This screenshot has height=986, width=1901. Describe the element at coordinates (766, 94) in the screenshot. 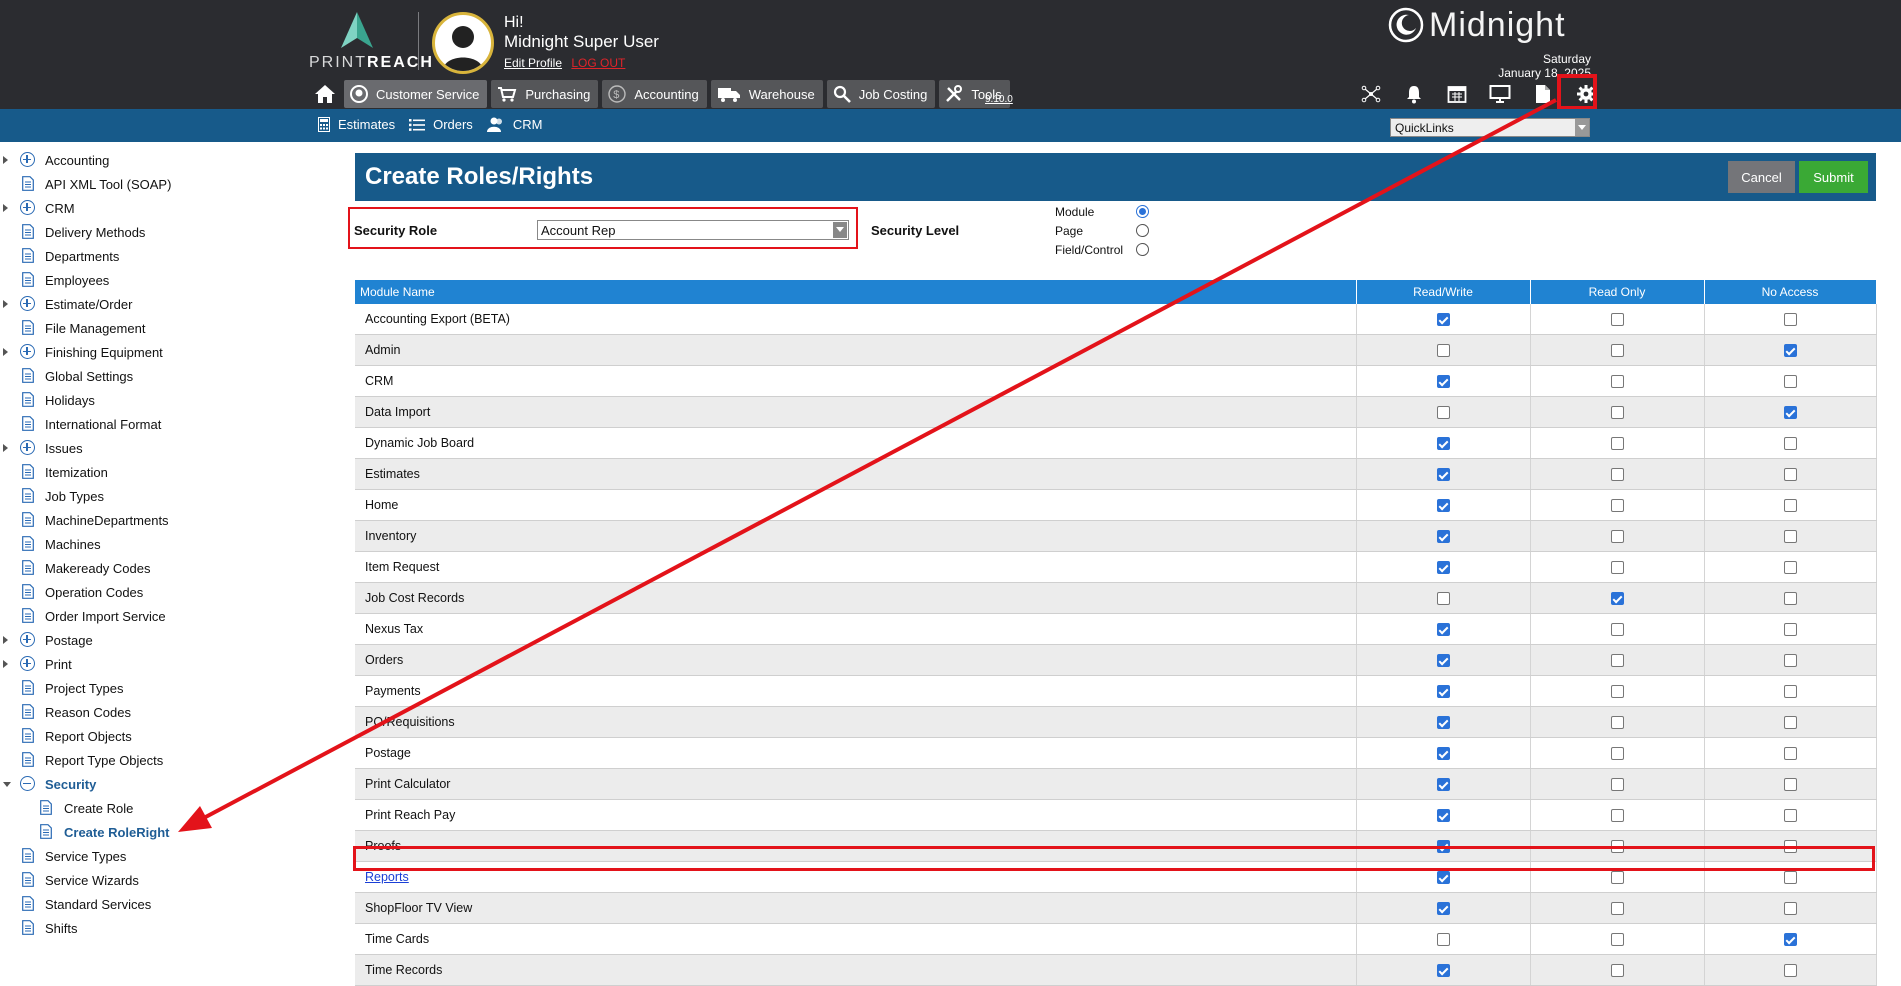

I see `nav-warehouse: Warehouse` at that location.